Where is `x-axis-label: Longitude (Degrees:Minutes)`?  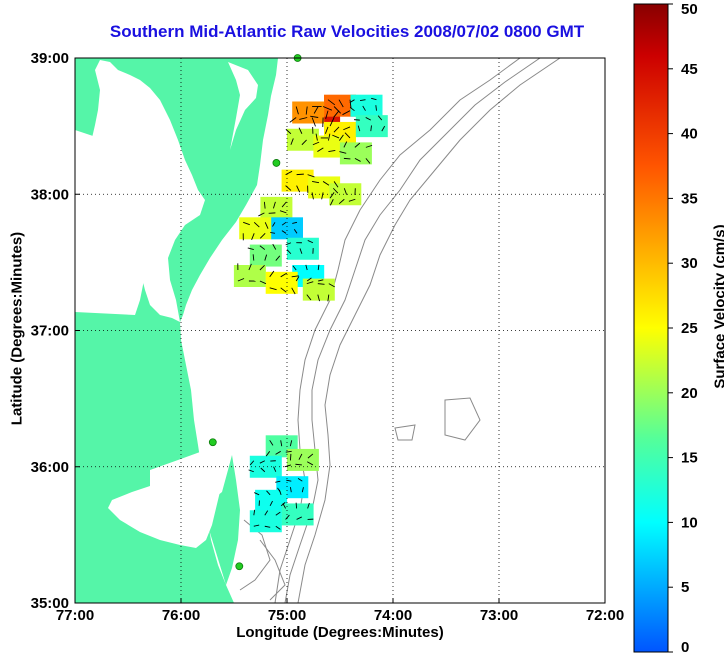 x-axis-label: Longitude (Degrees:Minutes) is located at coordinates (340, 632).